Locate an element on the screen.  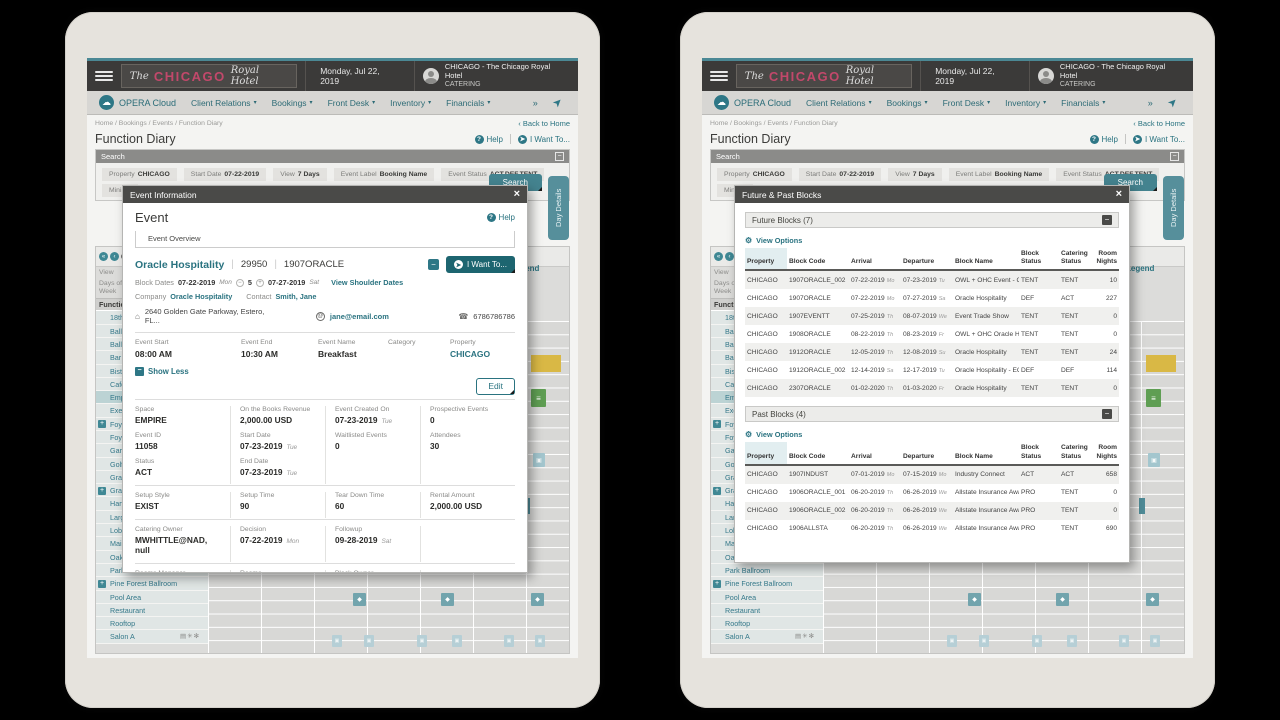
nav-item: Front Desk ▾ is located at coordinates (352, 103).